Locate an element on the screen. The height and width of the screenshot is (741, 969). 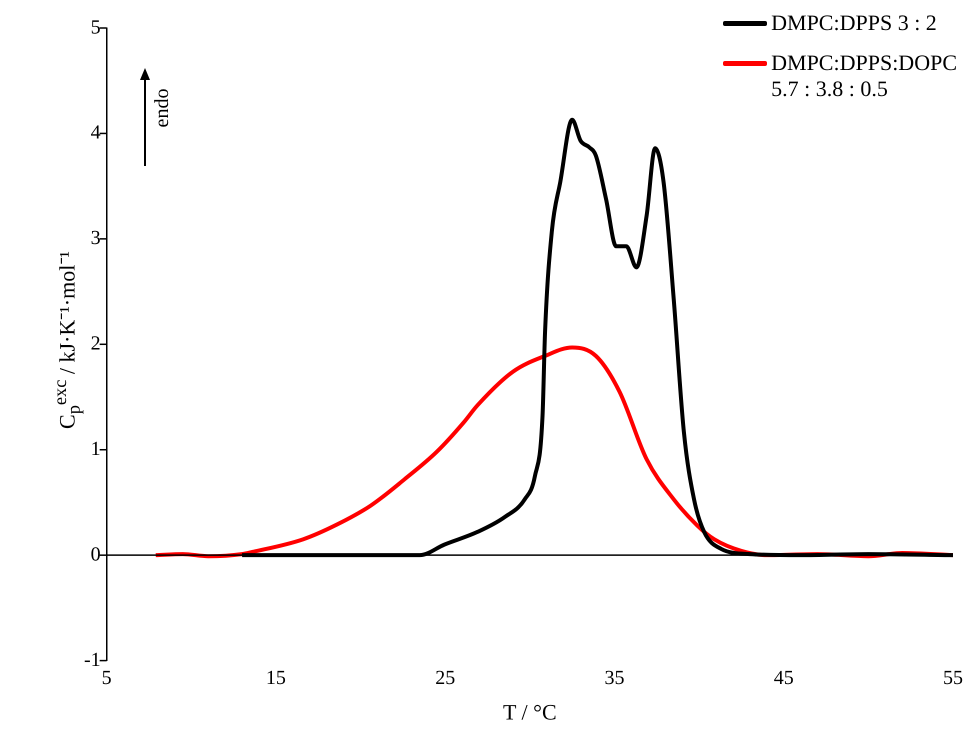
x-tick-label: 55 is located at coordinates (953, 677).